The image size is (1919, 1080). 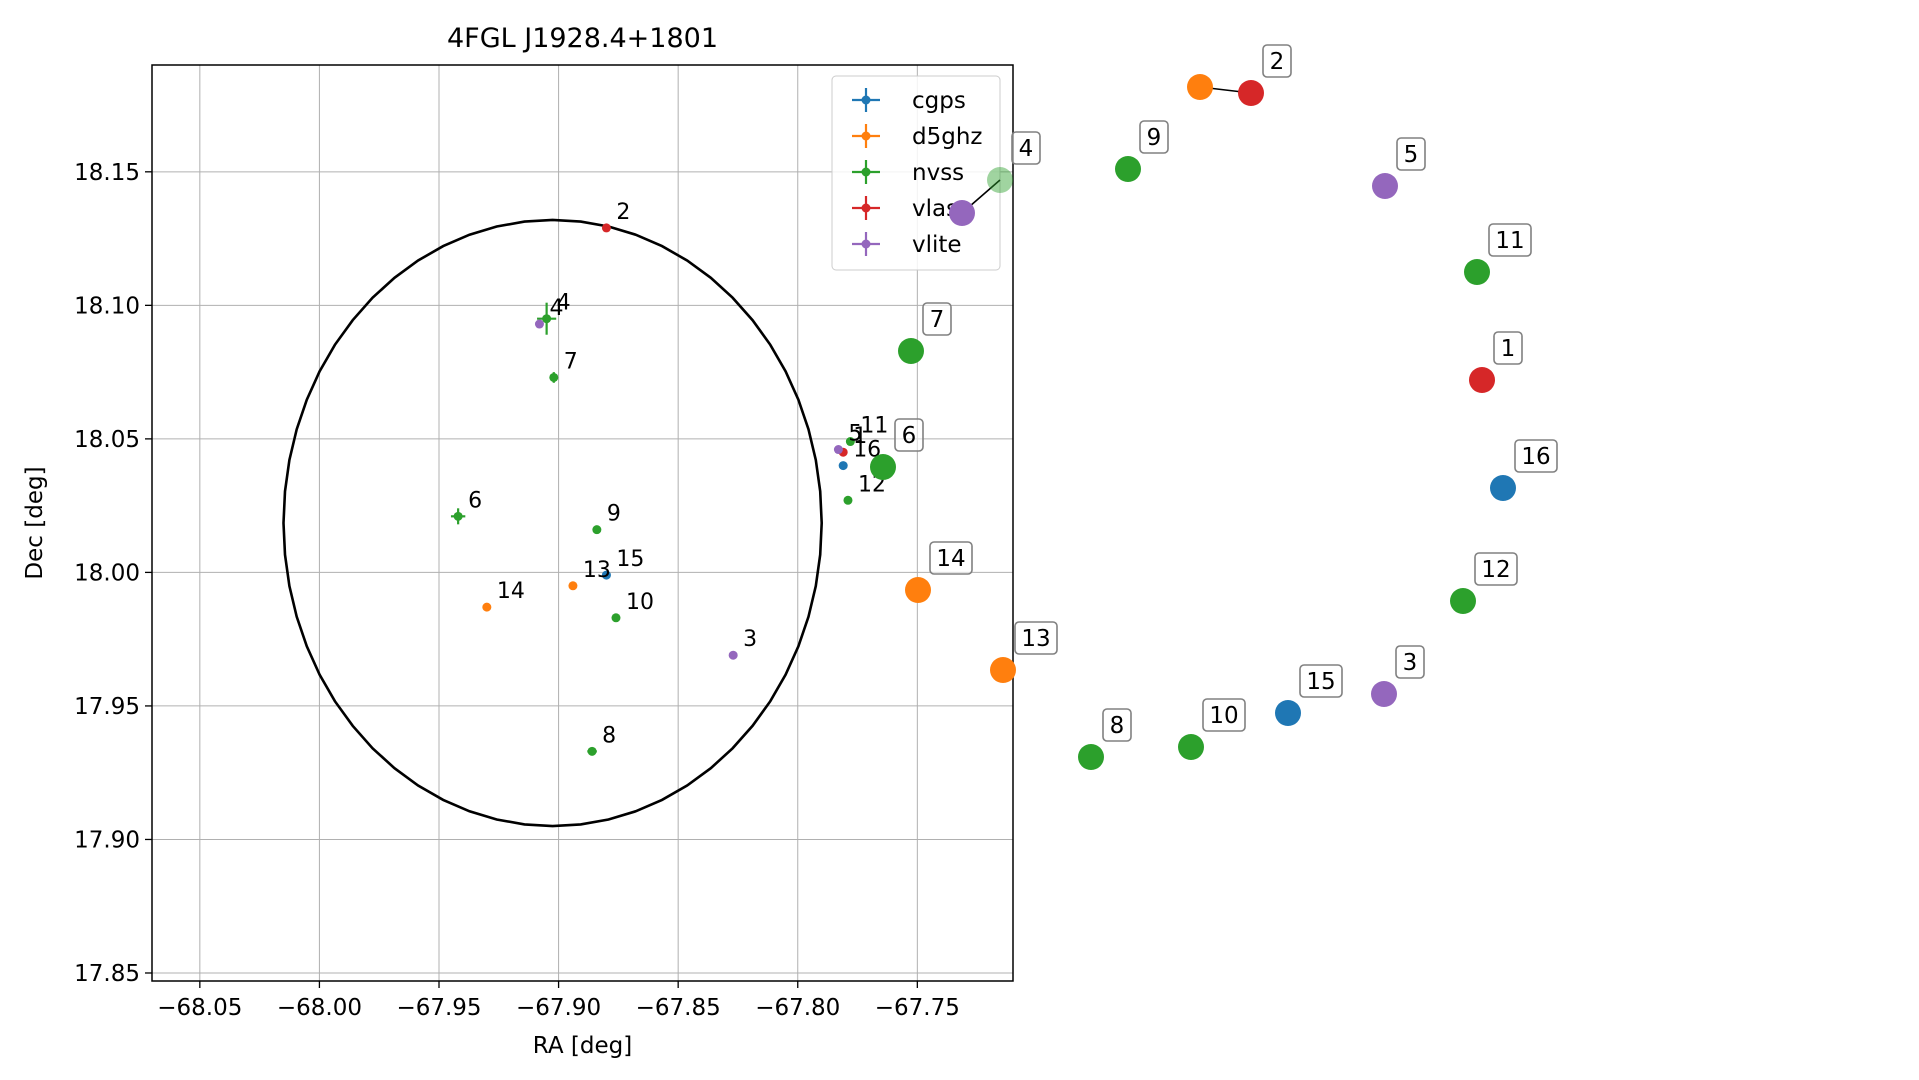 What do you see at coordinates (107, 440) in the screenshot?
I see `y-tick-label: 18.05` at bounding box center [107, 440].